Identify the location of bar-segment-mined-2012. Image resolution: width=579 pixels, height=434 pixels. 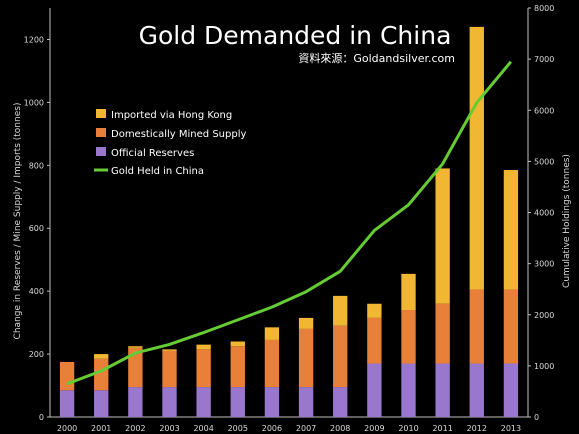
(476, 326).